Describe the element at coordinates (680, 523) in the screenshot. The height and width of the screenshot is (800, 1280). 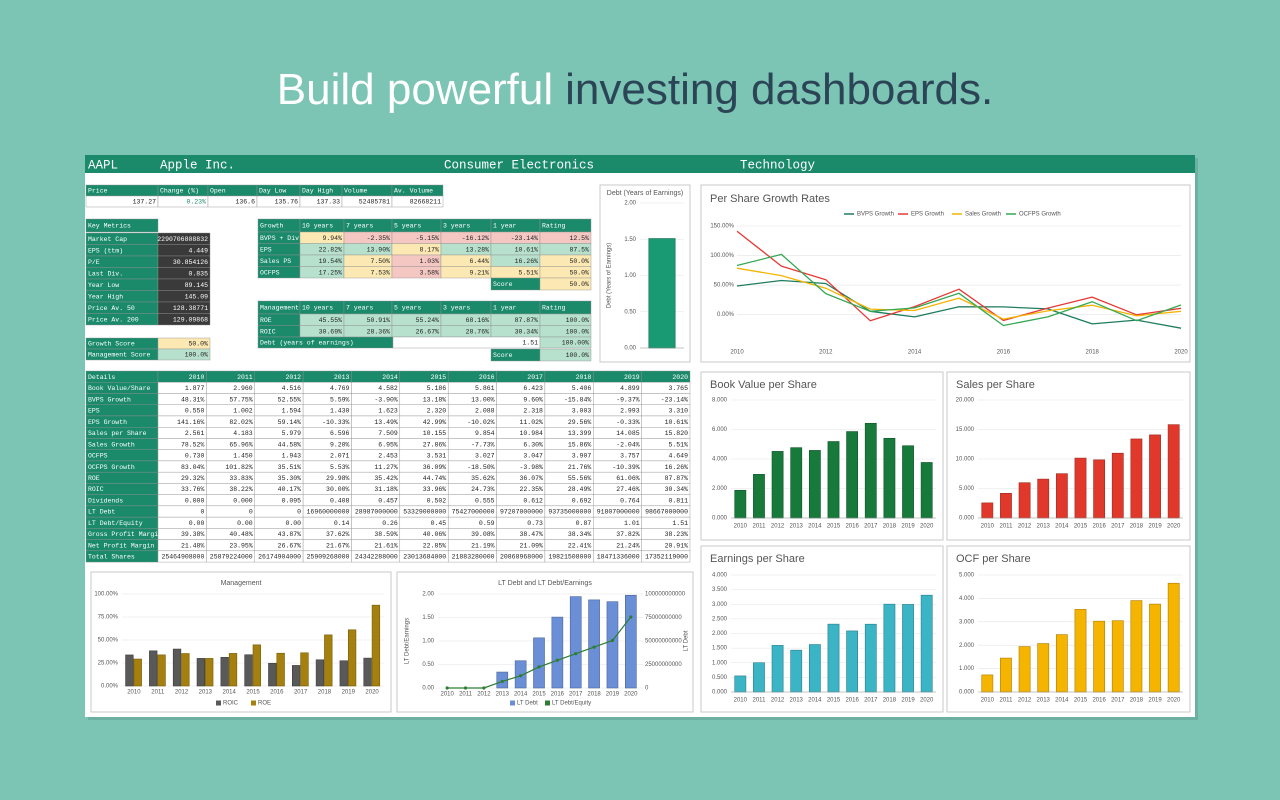
I see `detail-value: 1.51` at that location.